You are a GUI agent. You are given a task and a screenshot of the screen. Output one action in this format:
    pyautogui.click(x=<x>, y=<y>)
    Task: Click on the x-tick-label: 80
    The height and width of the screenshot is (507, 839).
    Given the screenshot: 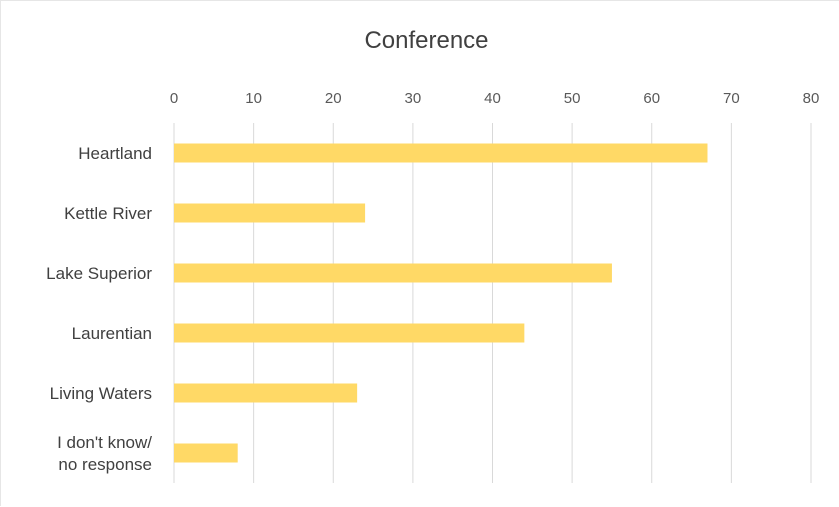 What is the action you would take?
    pyautogui.click(x=811, y=98)
    